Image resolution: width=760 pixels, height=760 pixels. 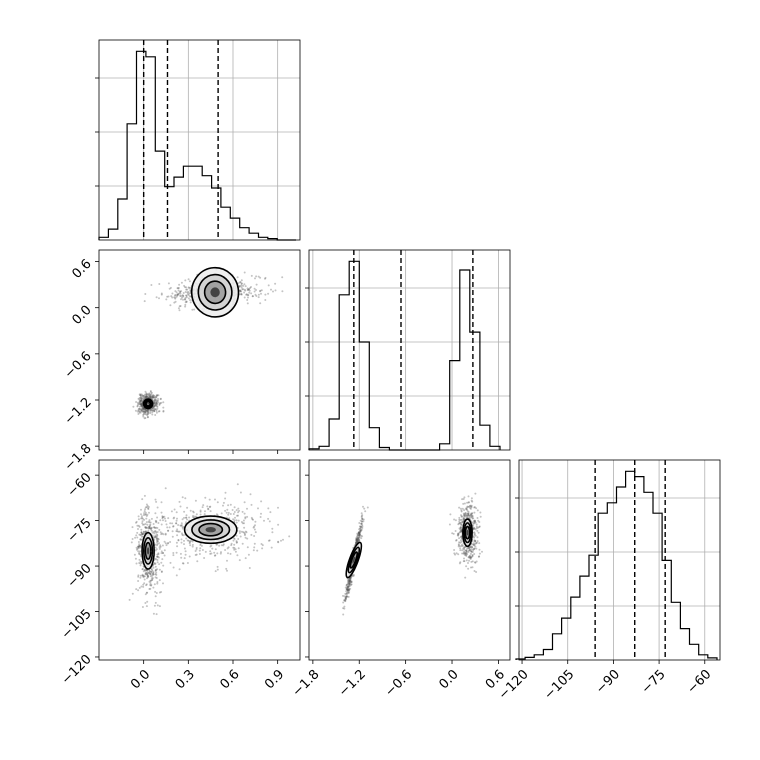 I want to click on y-ticklabel: 0.0, so click(x=81, y=315).